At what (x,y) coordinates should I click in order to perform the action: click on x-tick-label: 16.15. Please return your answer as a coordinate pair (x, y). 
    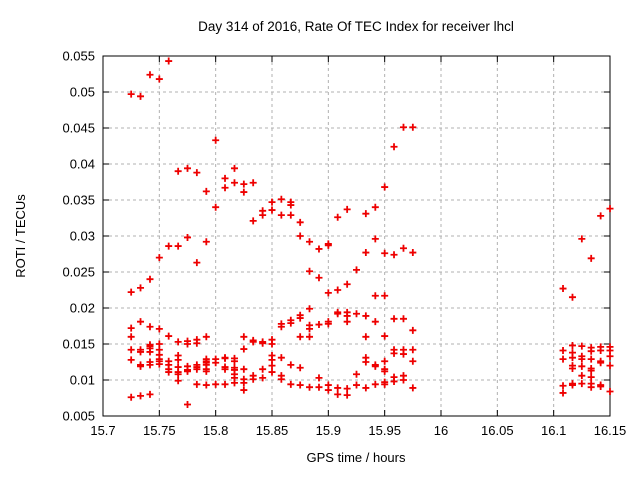
    Looking at the image, I should click on (610, 430).